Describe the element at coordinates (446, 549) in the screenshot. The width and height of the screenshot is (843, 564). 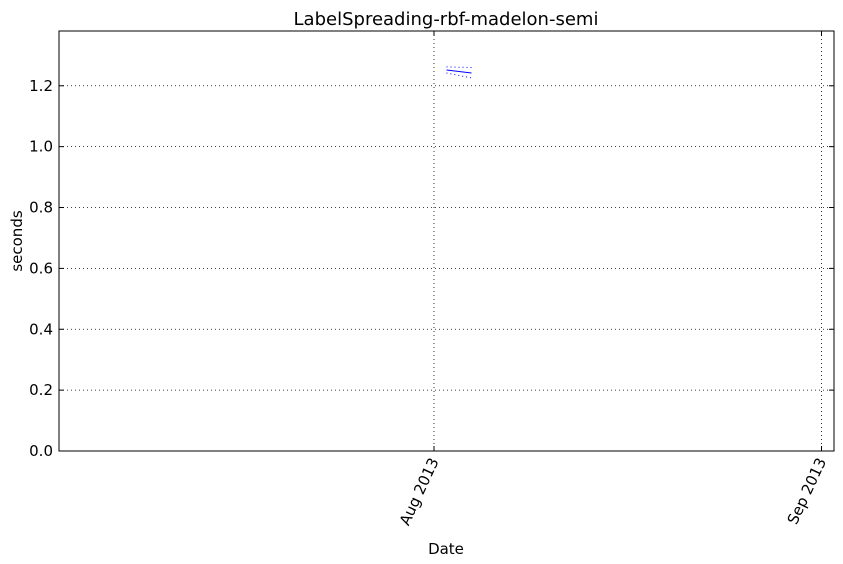
I see `x-axis-label: Date` at that location.